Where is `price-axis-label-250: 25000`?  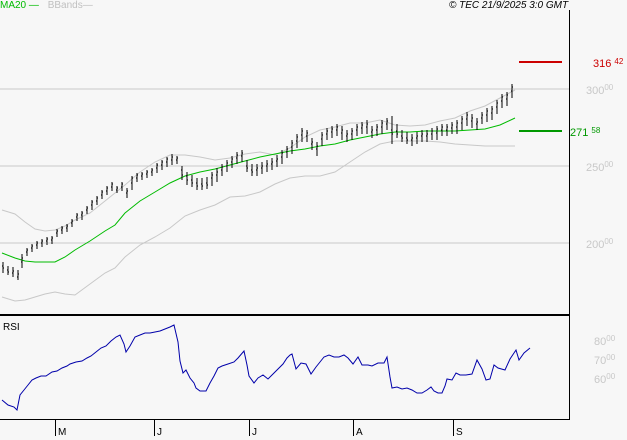 price-axis-label-250: 25000 is located at coordinates (600, 167).